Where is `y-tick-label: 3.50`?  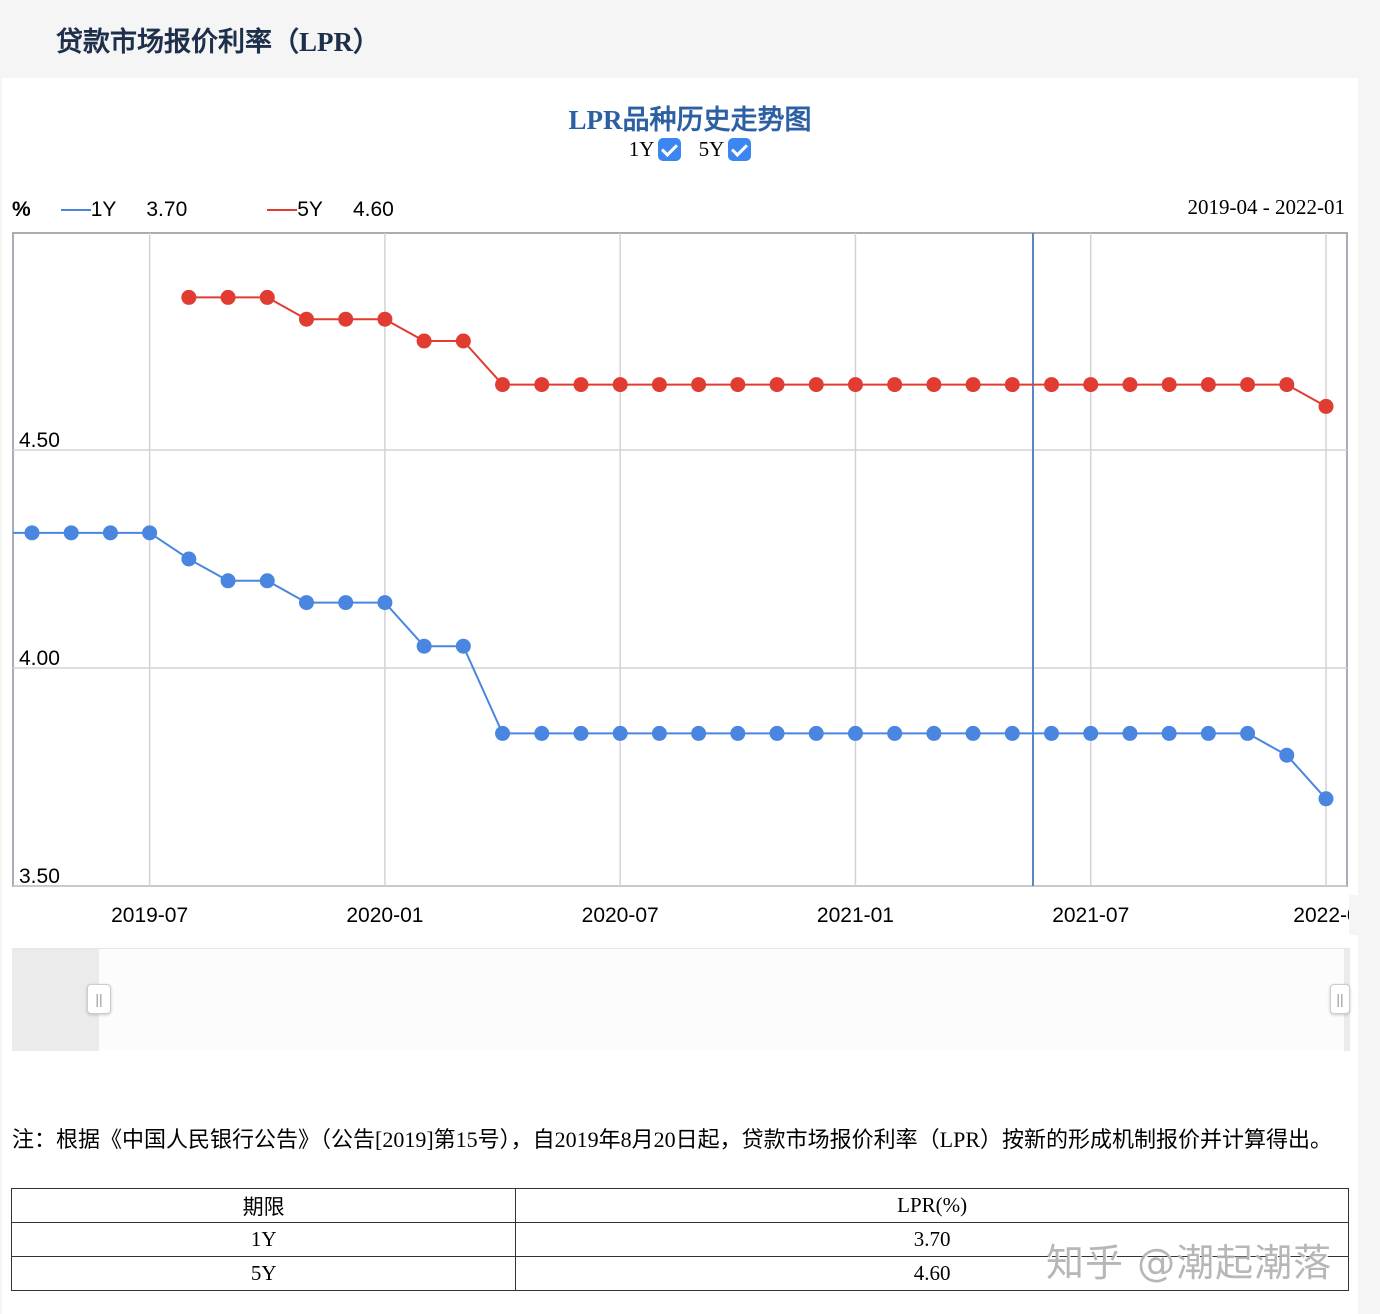
y-tick-label: 3.50 is located at coordinates (39, 876).